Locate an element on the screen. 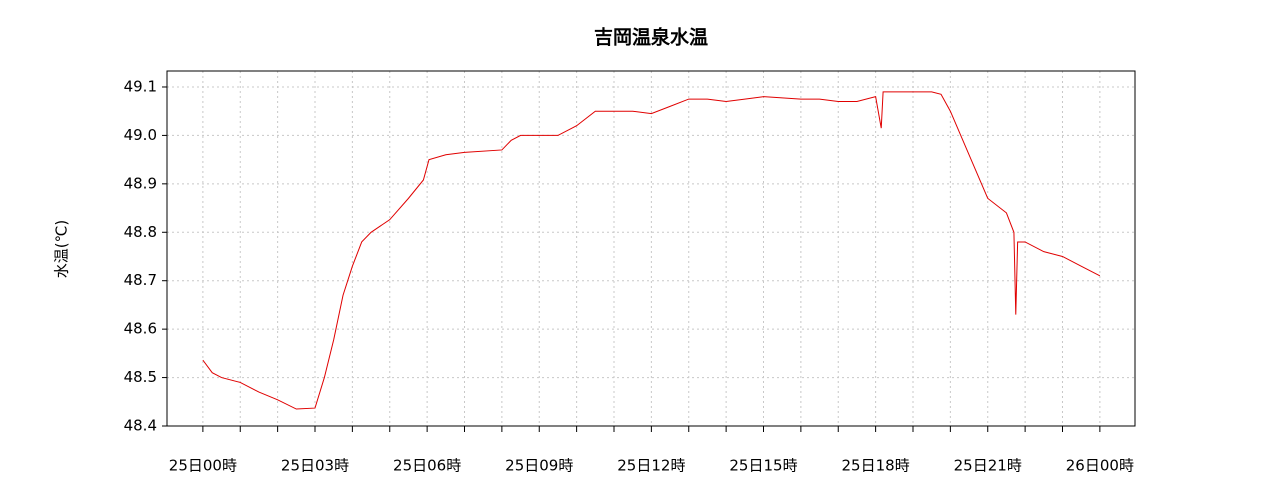 The width and height of the screenshot is (1280, 500). x-tick-label: 25日00時 is located at coordinates (203, 466).